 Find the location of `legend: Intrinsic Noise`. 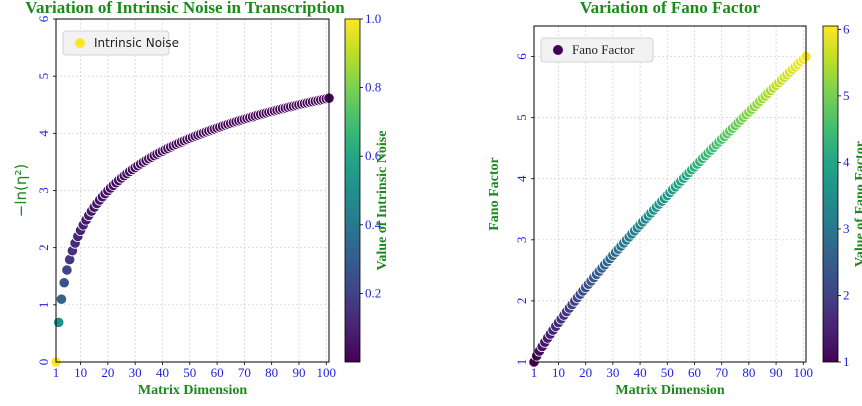

legend: Intrinsic Noise is located at coordinates (120, 43).